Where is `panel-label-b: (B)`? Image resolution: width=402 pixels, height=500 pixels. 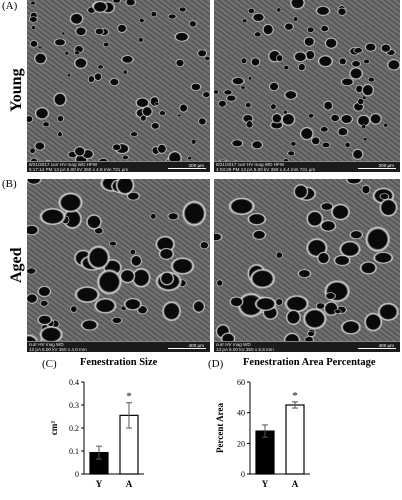 panel-label-b: (B) is located at coordinates (9, 184).